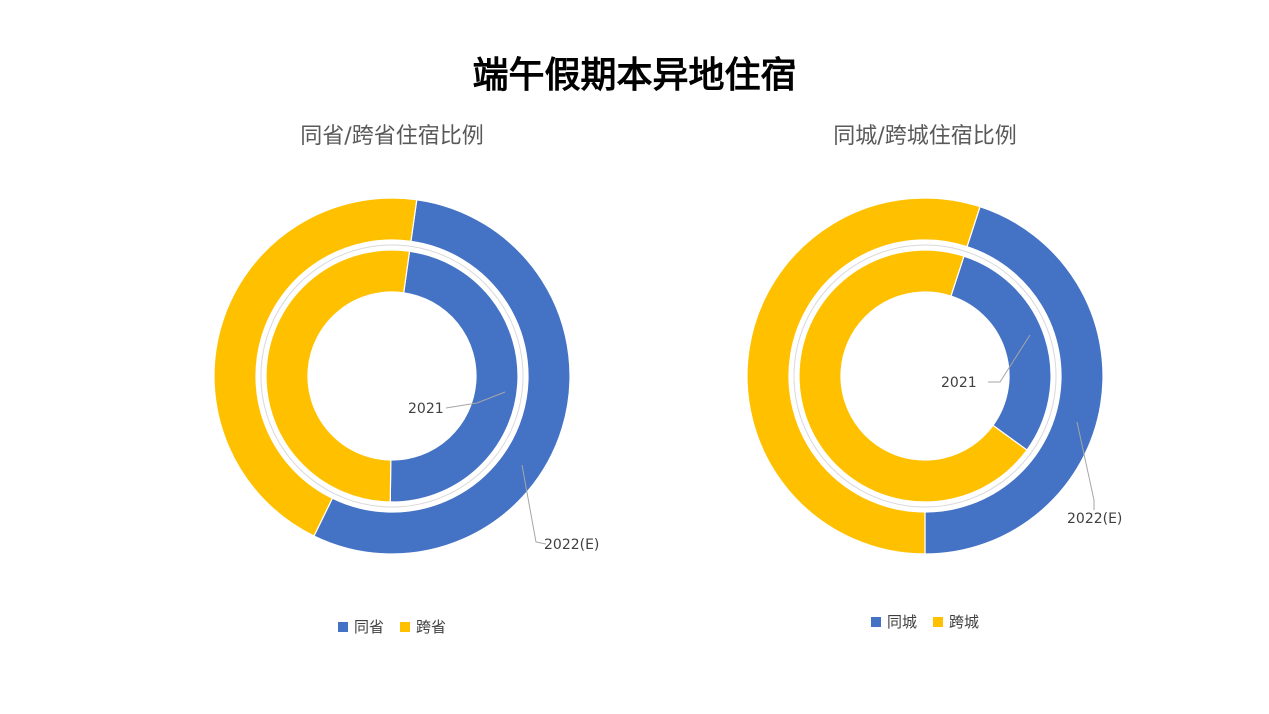 This screenshot has height=714, width=1269. What do you see at coordinates (964, 622) in the screenshot?
I see `legend-label-cross-city: 跨城` at bounding box center [964, 622].